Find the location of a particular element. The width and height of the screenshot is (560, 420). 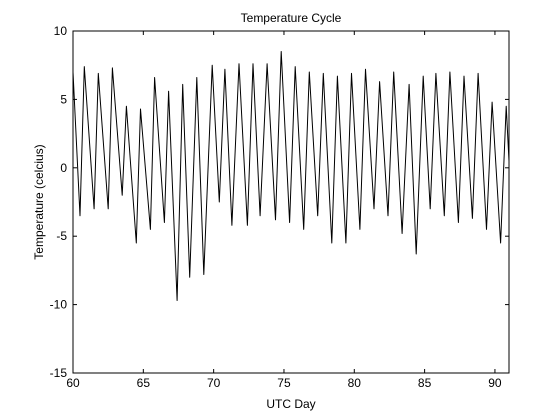

y-tick-label: -5 is located at coordinates (61, 236).